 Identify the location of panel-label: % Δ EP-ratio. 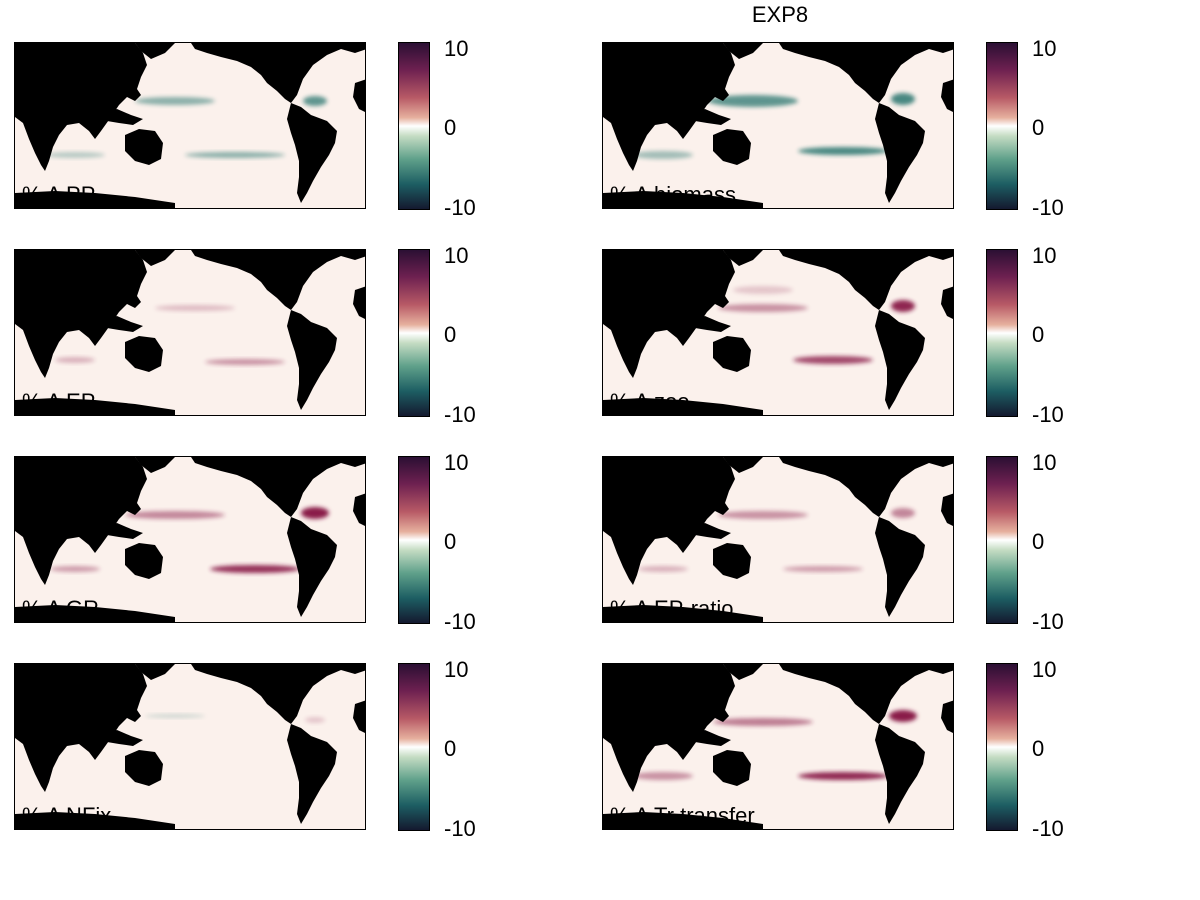
(672, 608).